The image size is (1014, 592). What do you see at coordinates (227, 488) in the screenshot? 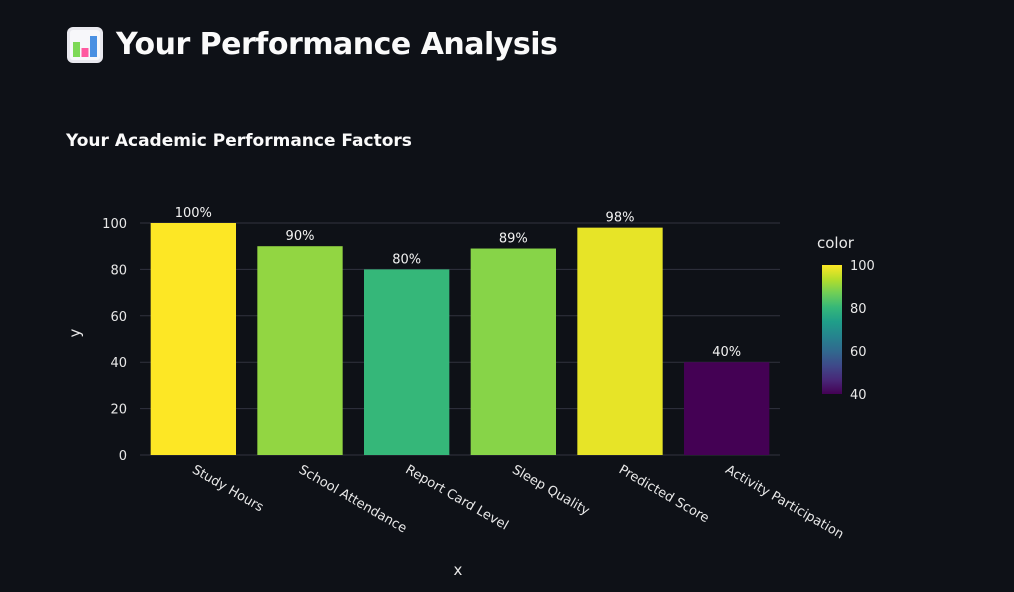
I see `x-tick-label: Study Hours` at bounding box center [227, 488].